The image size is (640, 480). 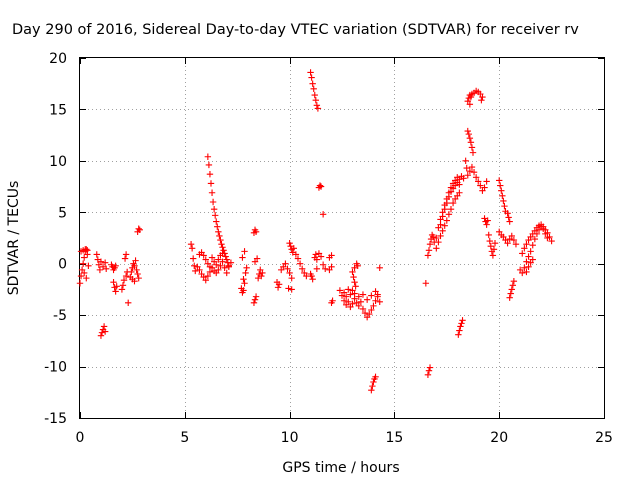 What do you see at coordinates (58, 162) in the screenshot?
I see `y-tick-label: 10` at bounding box center [58, 162].